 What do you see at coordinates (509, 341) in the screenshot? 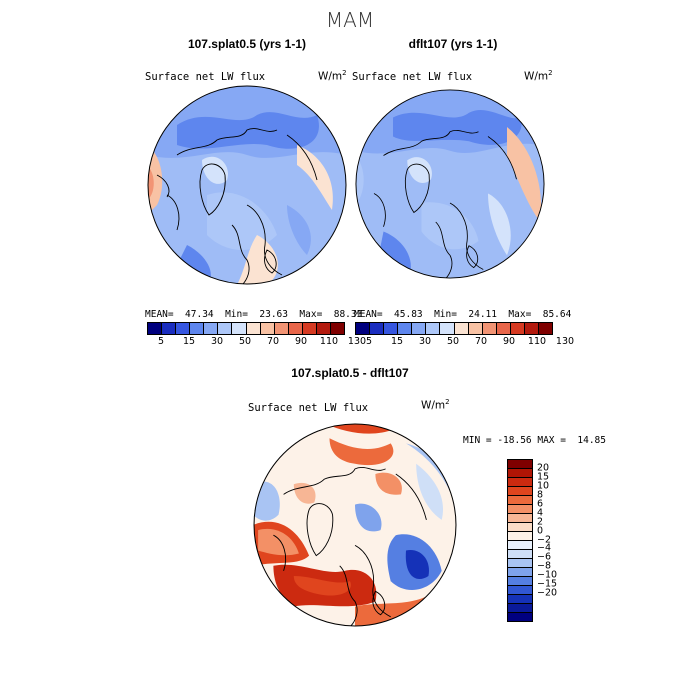
I see `top-right-colorbar-tick-label: 90` at bounding box center [509, 341].